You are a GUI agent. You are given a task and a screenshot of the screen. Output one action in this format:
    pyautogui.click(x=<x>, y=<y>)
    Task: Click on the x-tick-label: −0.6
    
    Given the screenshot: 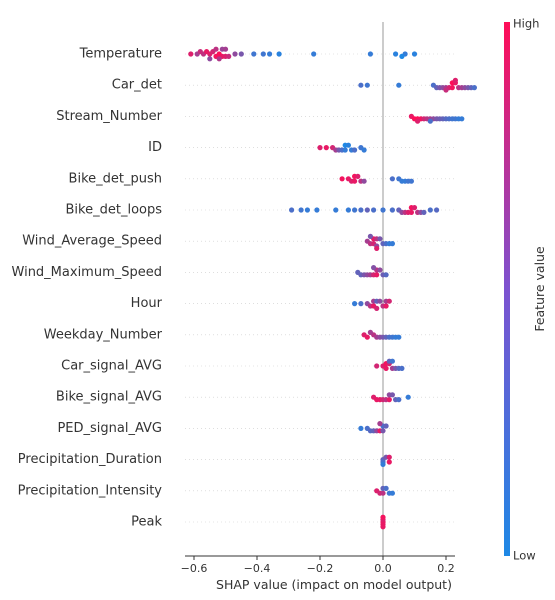 What is the action you would take?
    pyautogui.click(x=194, y=568)
    